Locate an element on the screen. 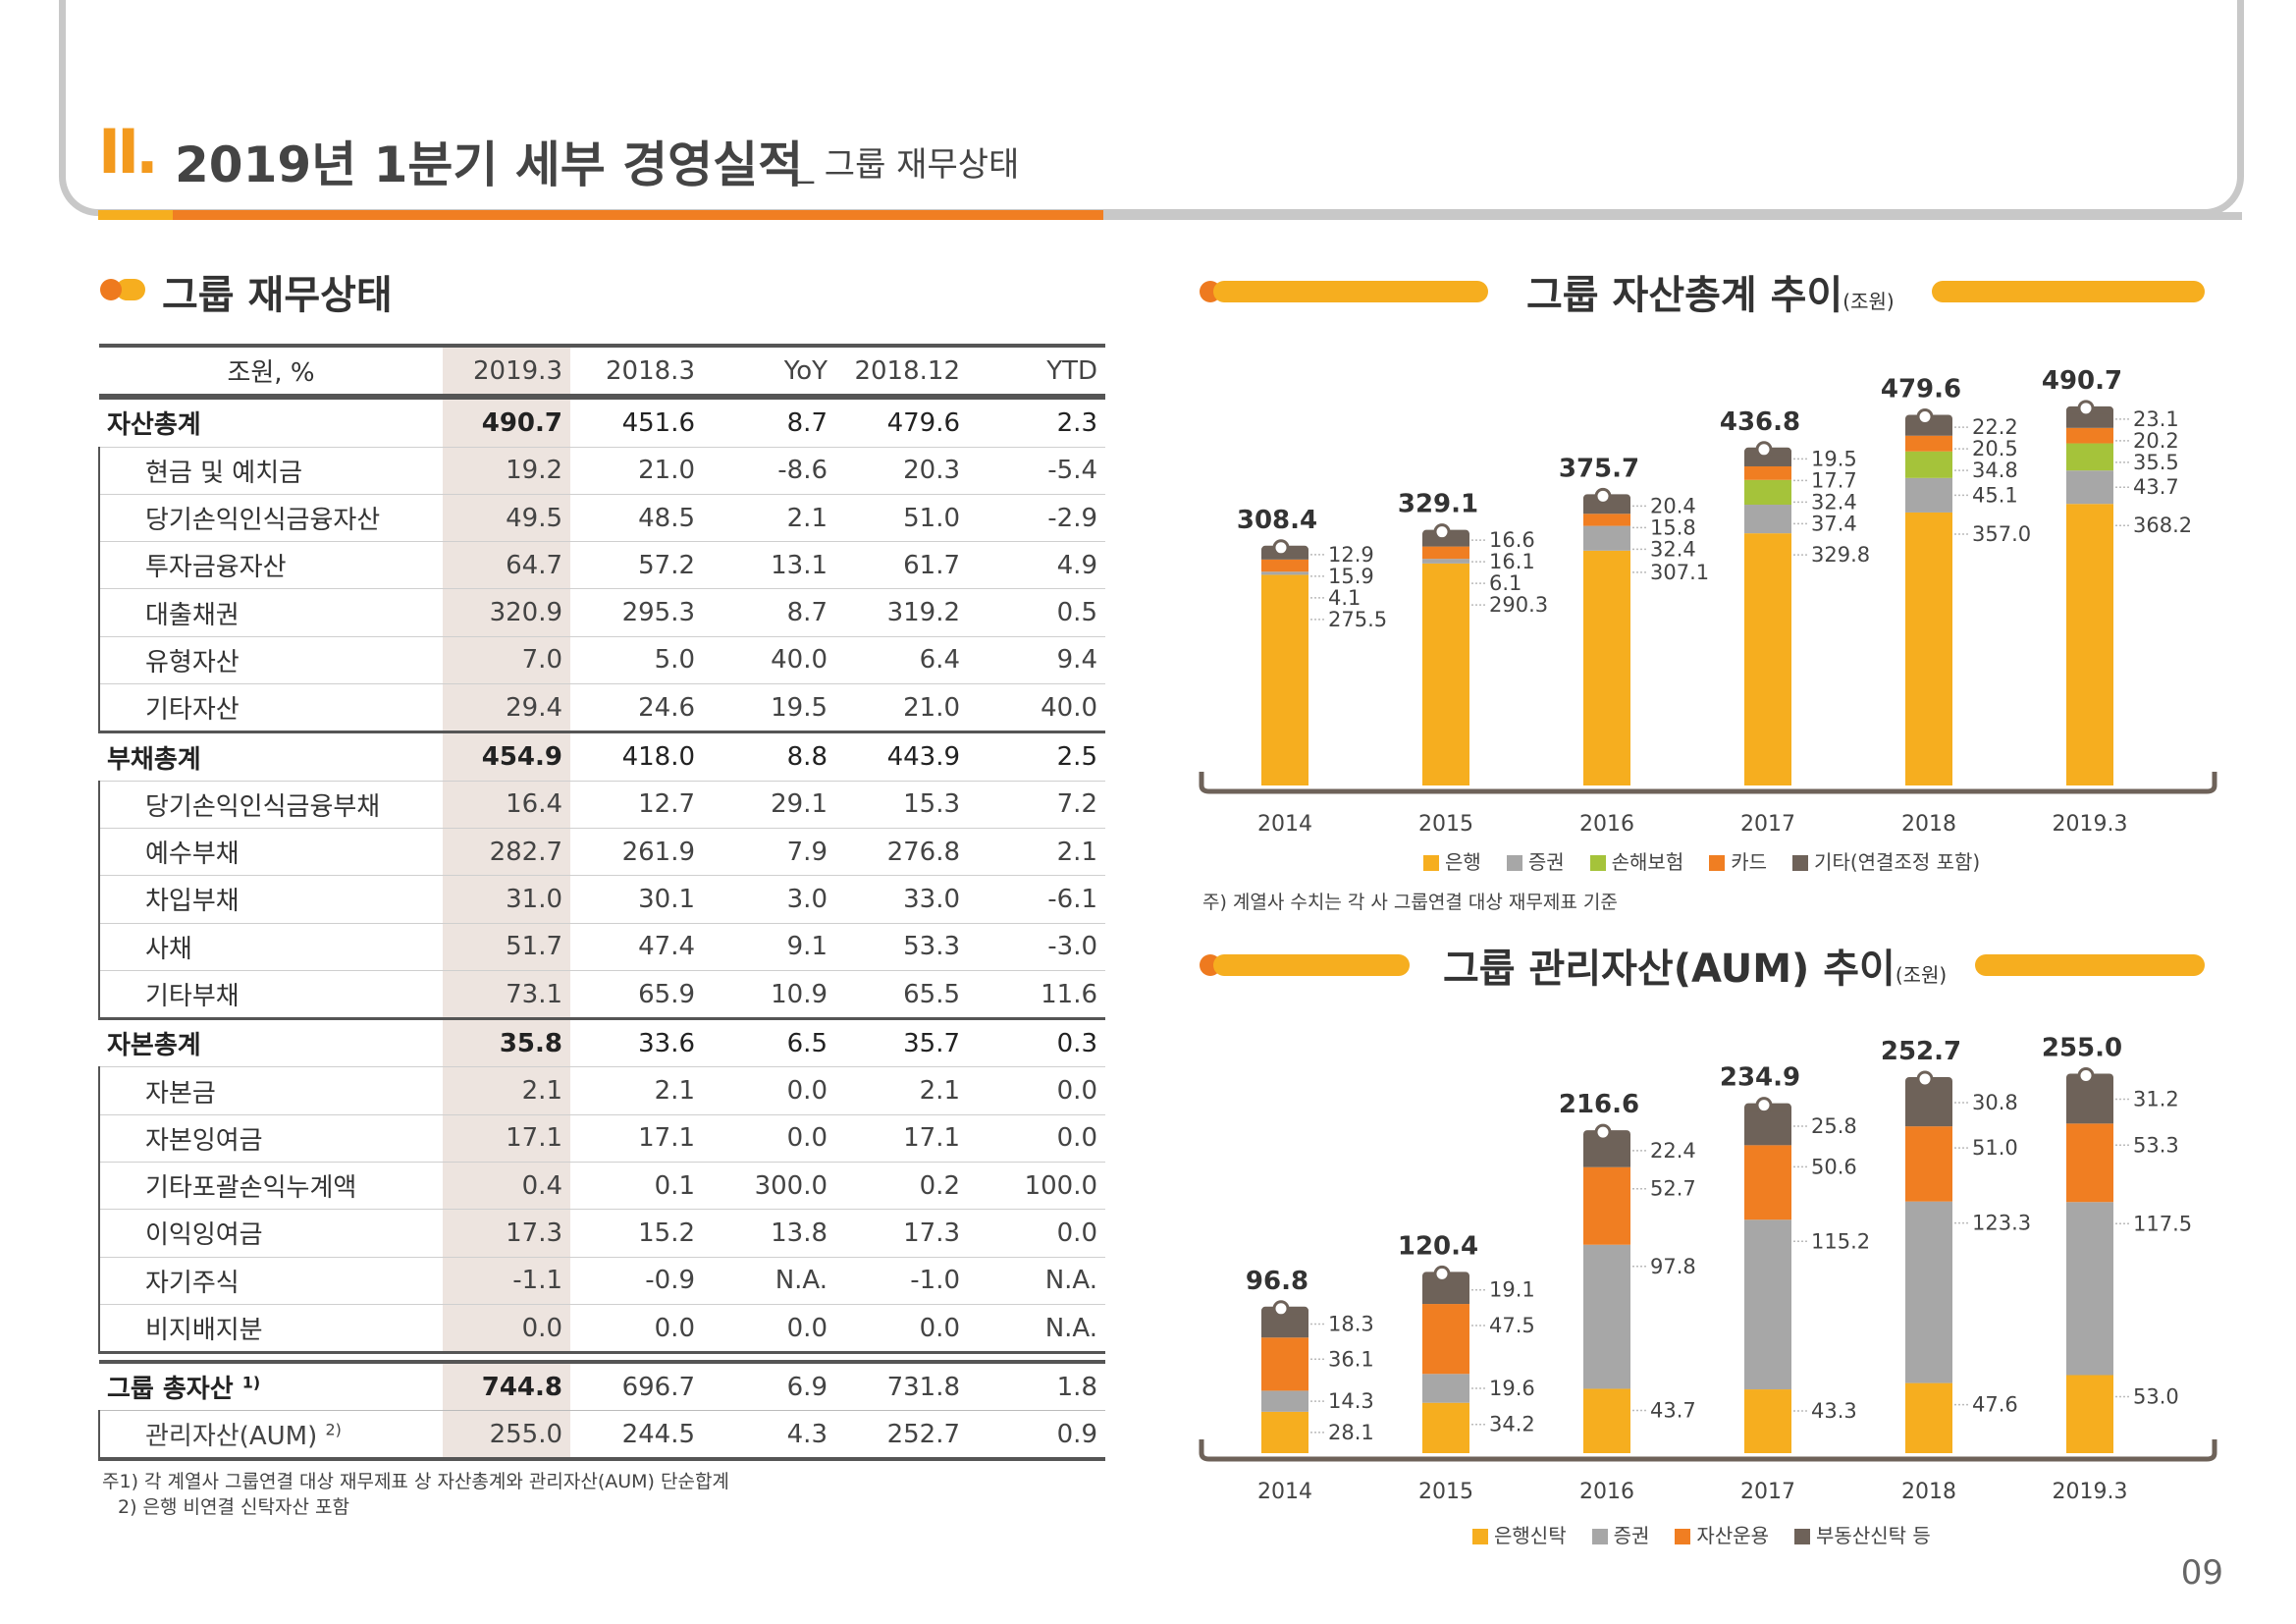  cell: 17.1 is located at coordinates (901, 1138).